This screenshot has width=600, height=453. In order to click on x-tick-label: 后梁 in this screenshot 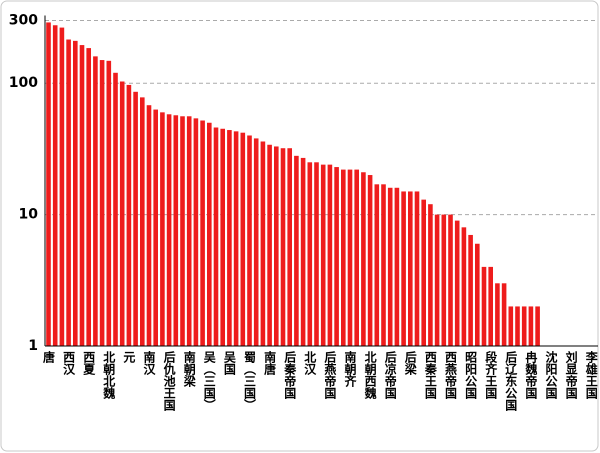, I will do `click(410, 363)`.